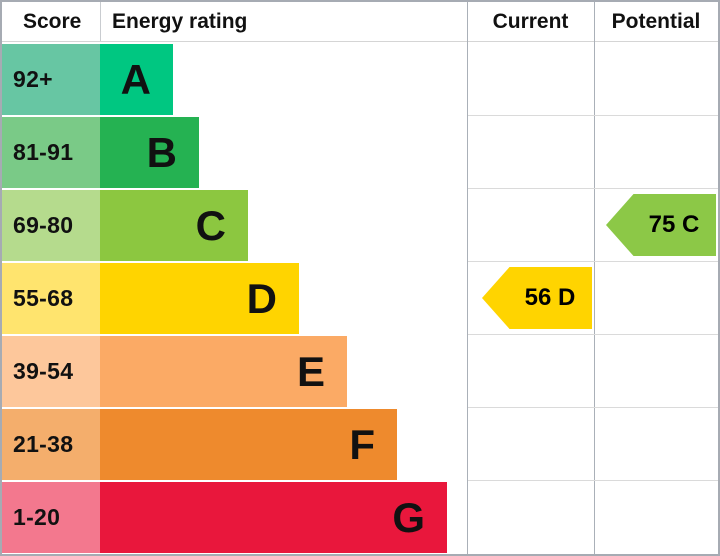 This screenshot has height=556, width=720. What do you see at coordinates (273, 517) in the screenshot?
I see `rating-bar: G` at bounding box center [273, 517].